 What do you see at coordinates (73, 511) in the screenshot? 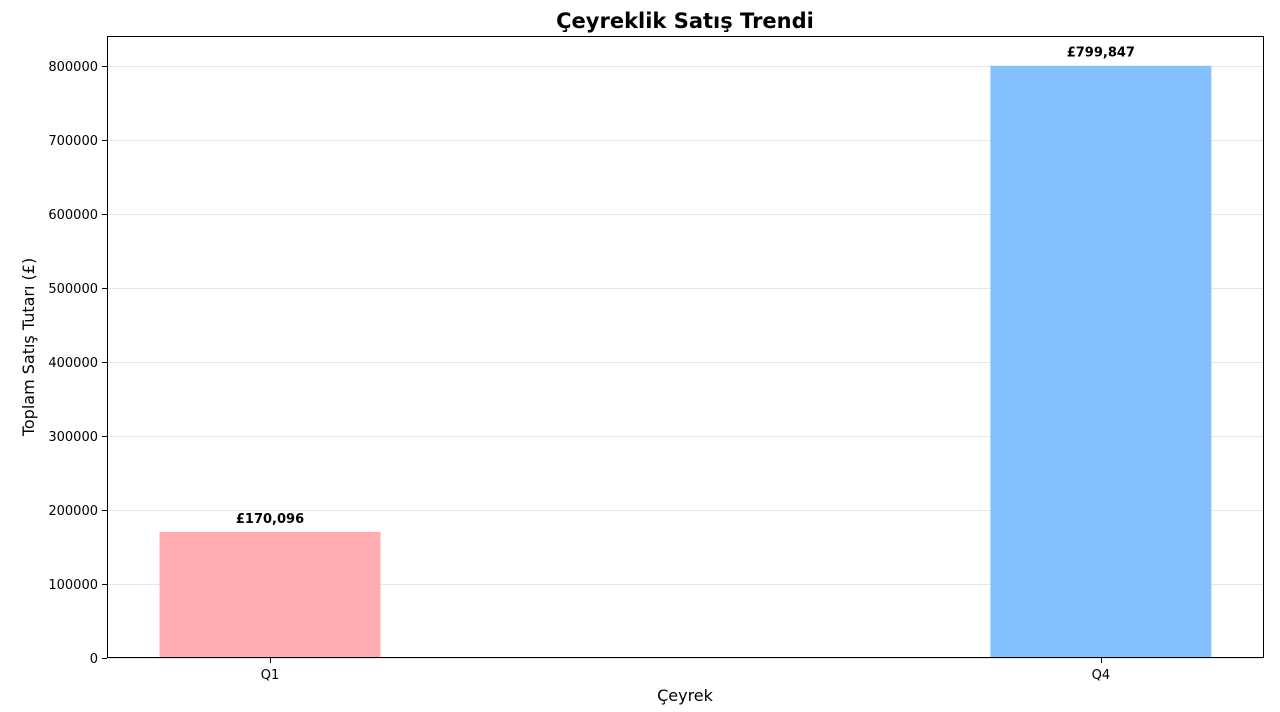
I see `y-tick-label: 200000` at bounding box center [73, 511].